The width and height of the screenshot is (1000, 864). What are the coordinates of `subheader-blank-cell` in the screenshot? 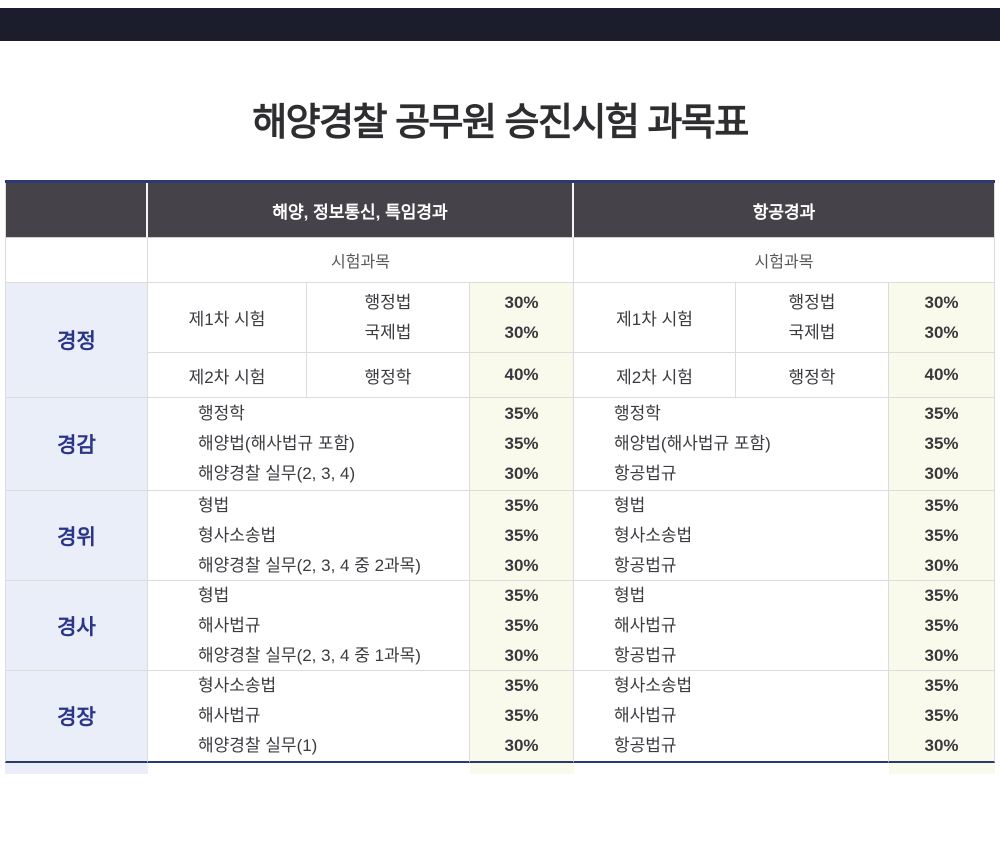 It's located at (76, 260).